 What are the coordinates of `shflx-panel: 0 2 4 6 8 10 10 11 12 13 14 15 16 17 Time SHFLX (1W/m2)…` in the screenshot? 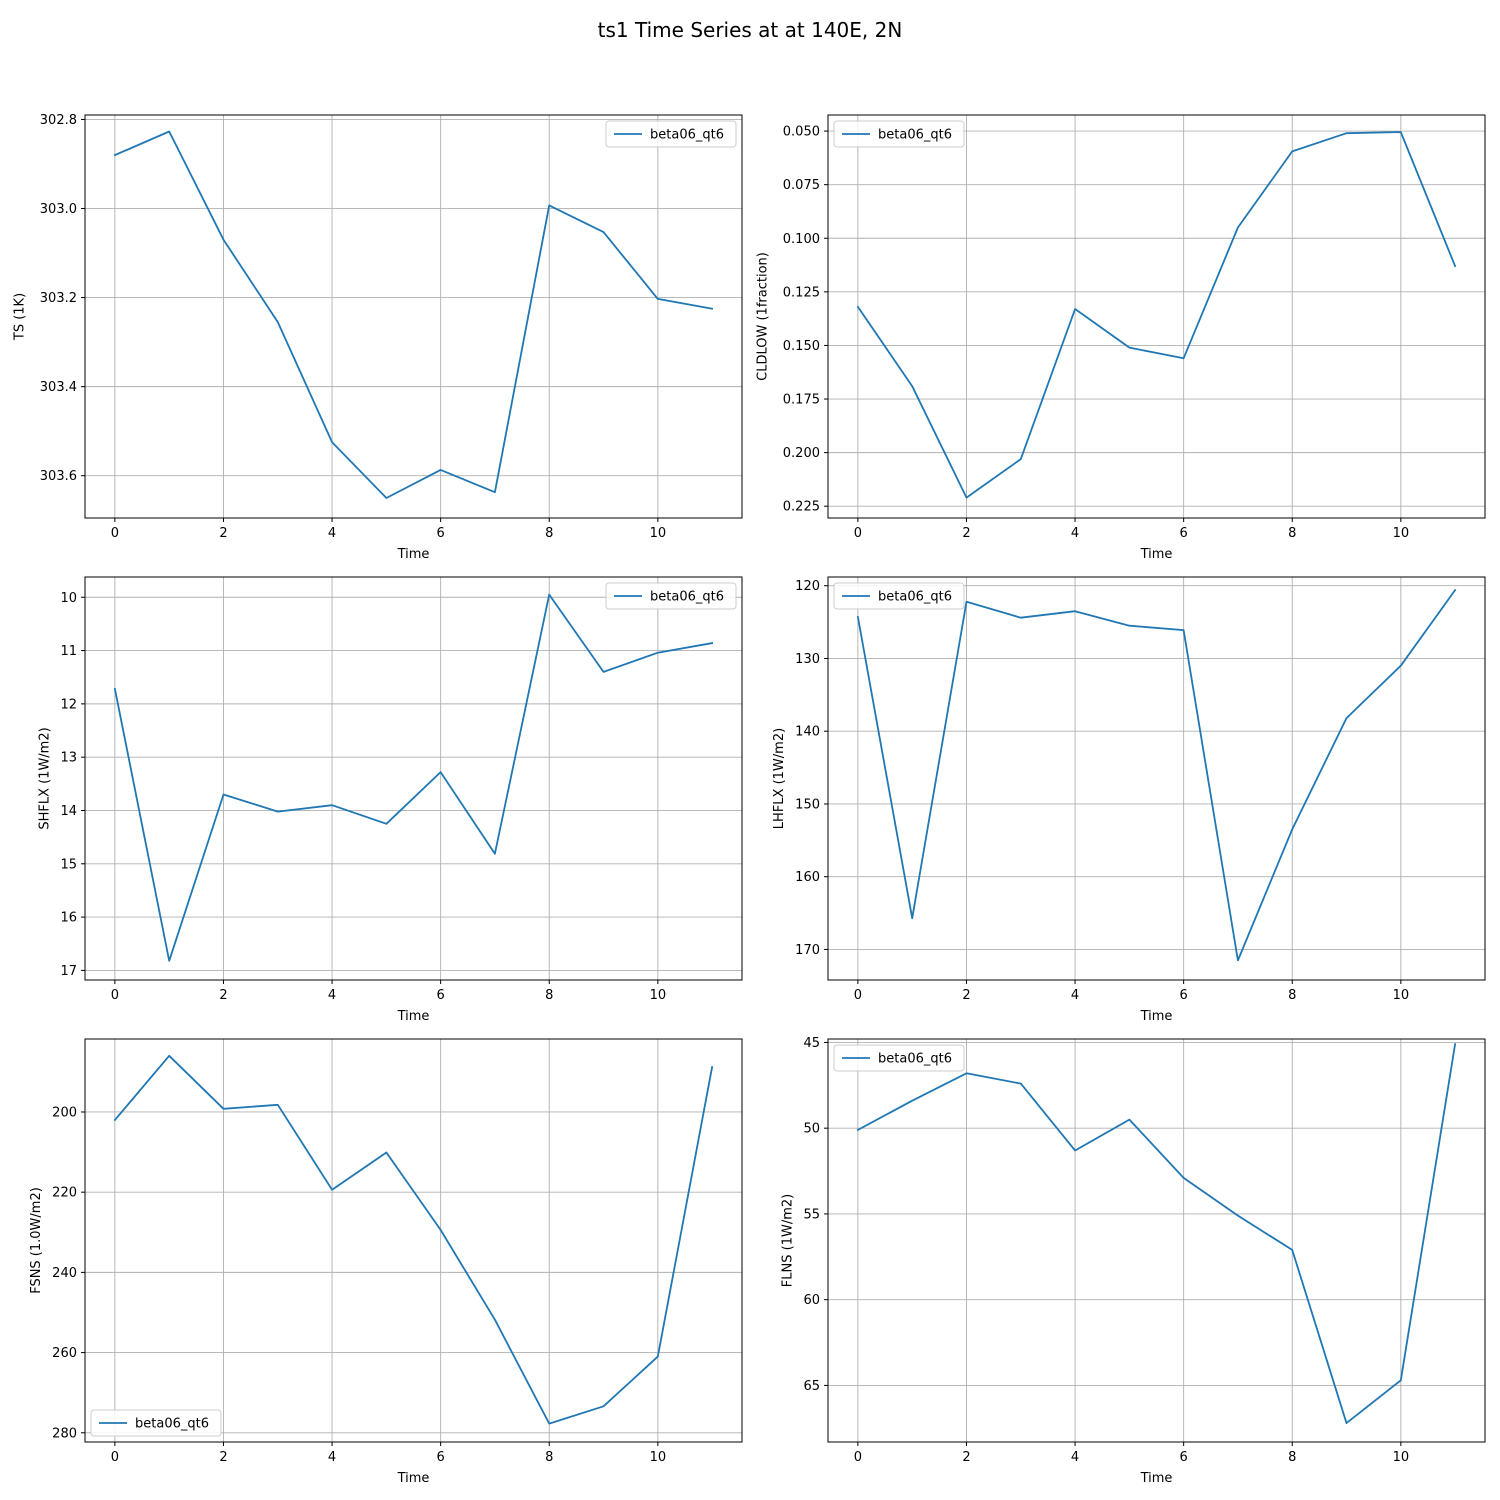 It's located at (390, 800).